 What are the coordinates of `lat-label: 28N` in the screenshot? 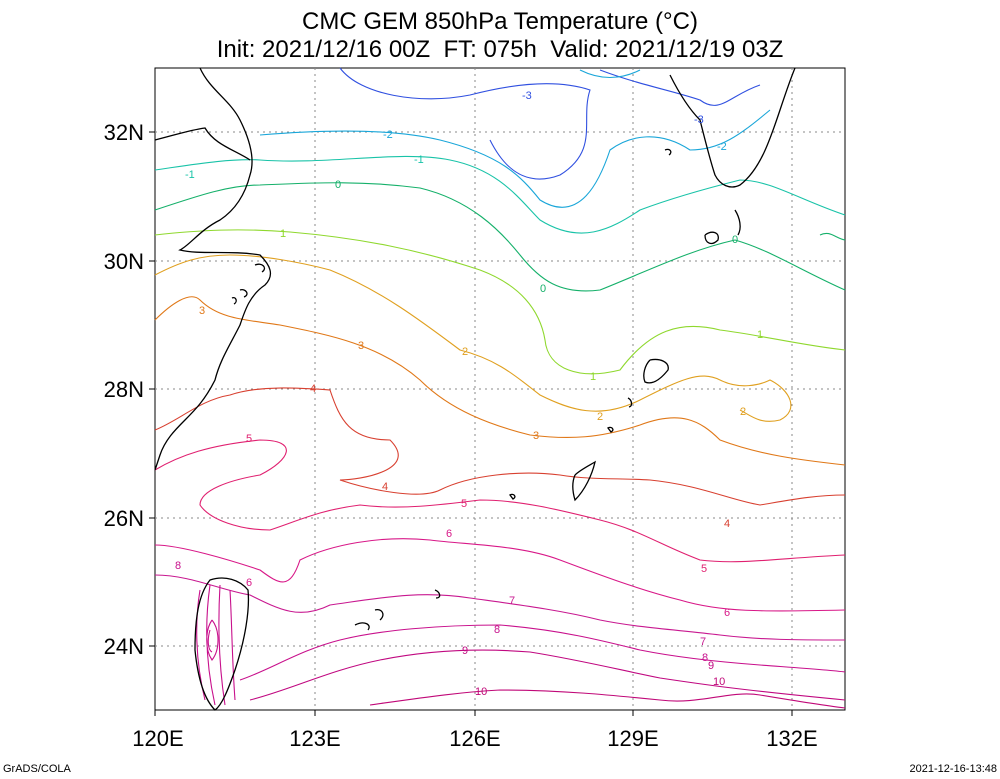 It's located at (124, 389).